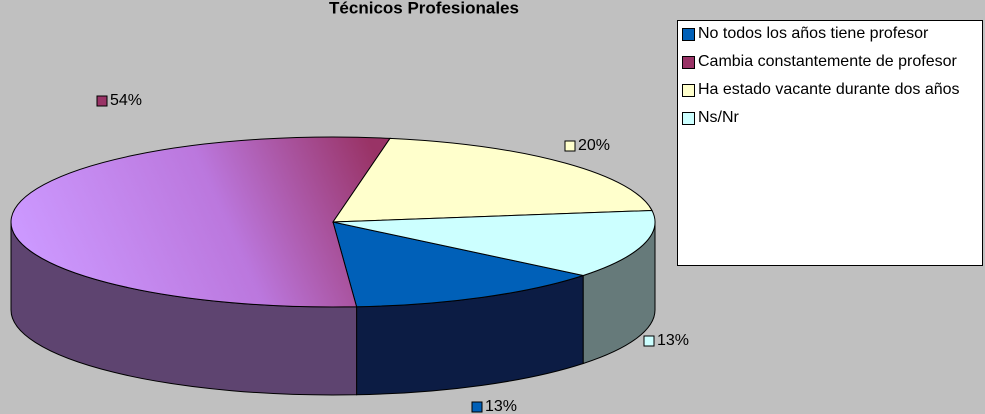  What do you see at coordinates (126, 100) in the screenshot?
I see `data-label: 54%` at bounding box center [126, 100].